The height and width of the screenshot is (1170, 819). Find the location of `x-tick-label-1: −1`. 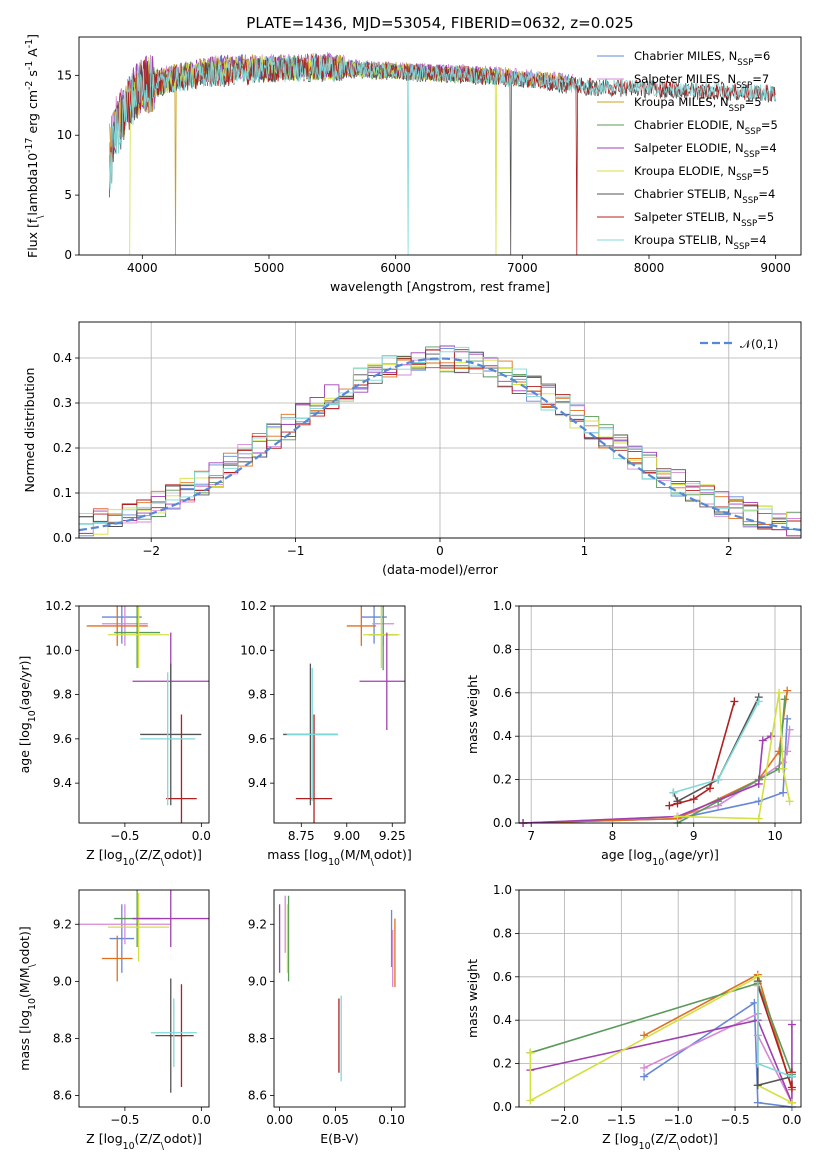

x-tick-label-1: −1 is located at coordinates (296, 551).